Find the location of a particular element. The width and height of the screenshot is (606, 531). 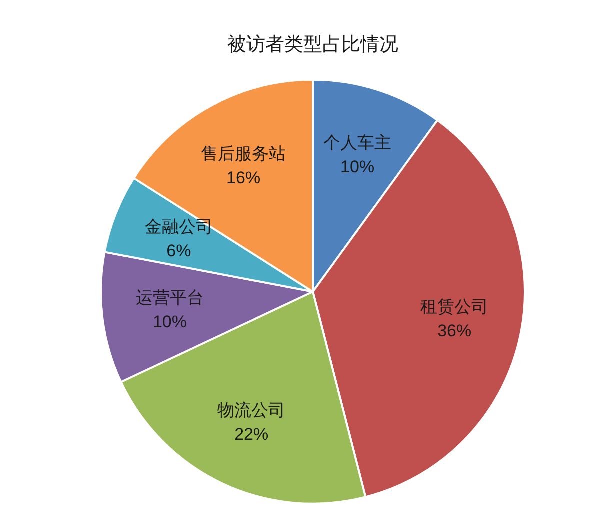

slice-label: 物流公司 is located at coordinates (252, 410).